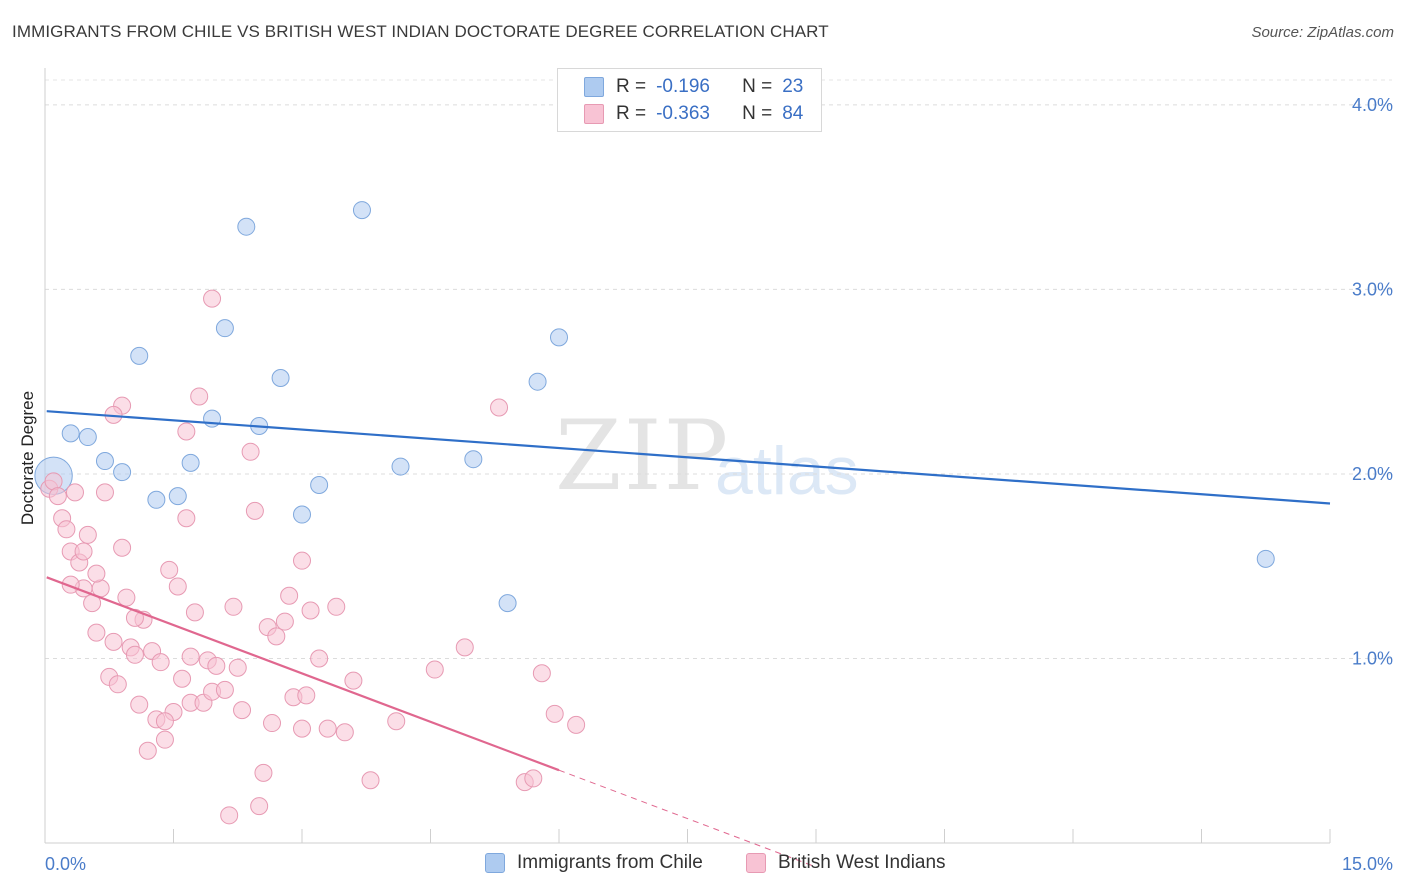 The image size is (1406, 892). I want to click on legend-n-value: 23, so click(793, 86).